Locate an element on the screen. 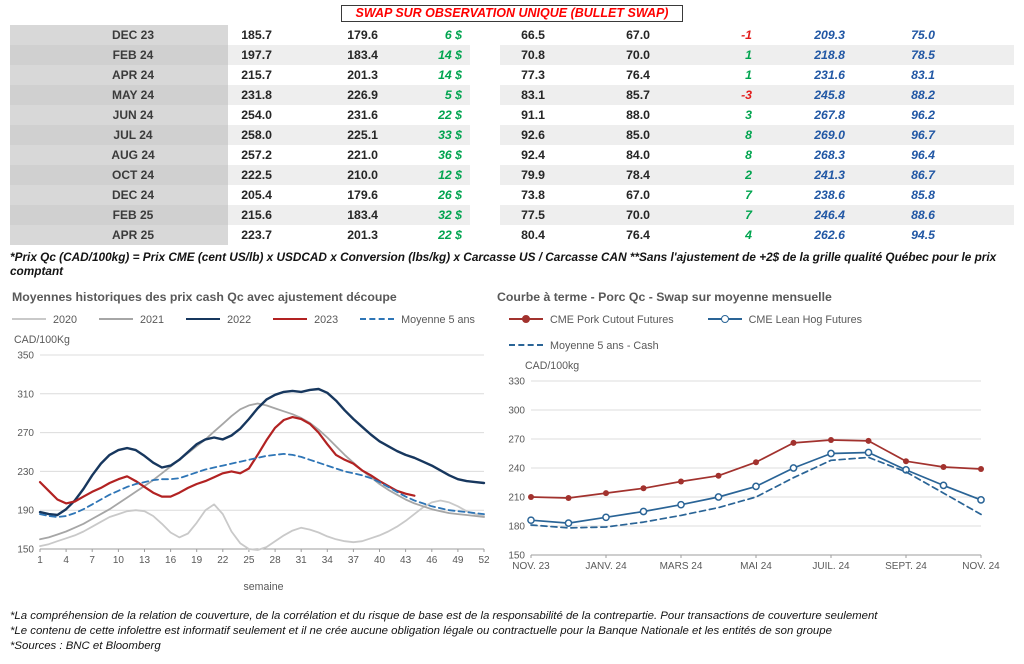 Image resolution: width=1024 pixels, height=664 pixels. svg-text: SEPT. 24 is located at coordinates (906, 566).